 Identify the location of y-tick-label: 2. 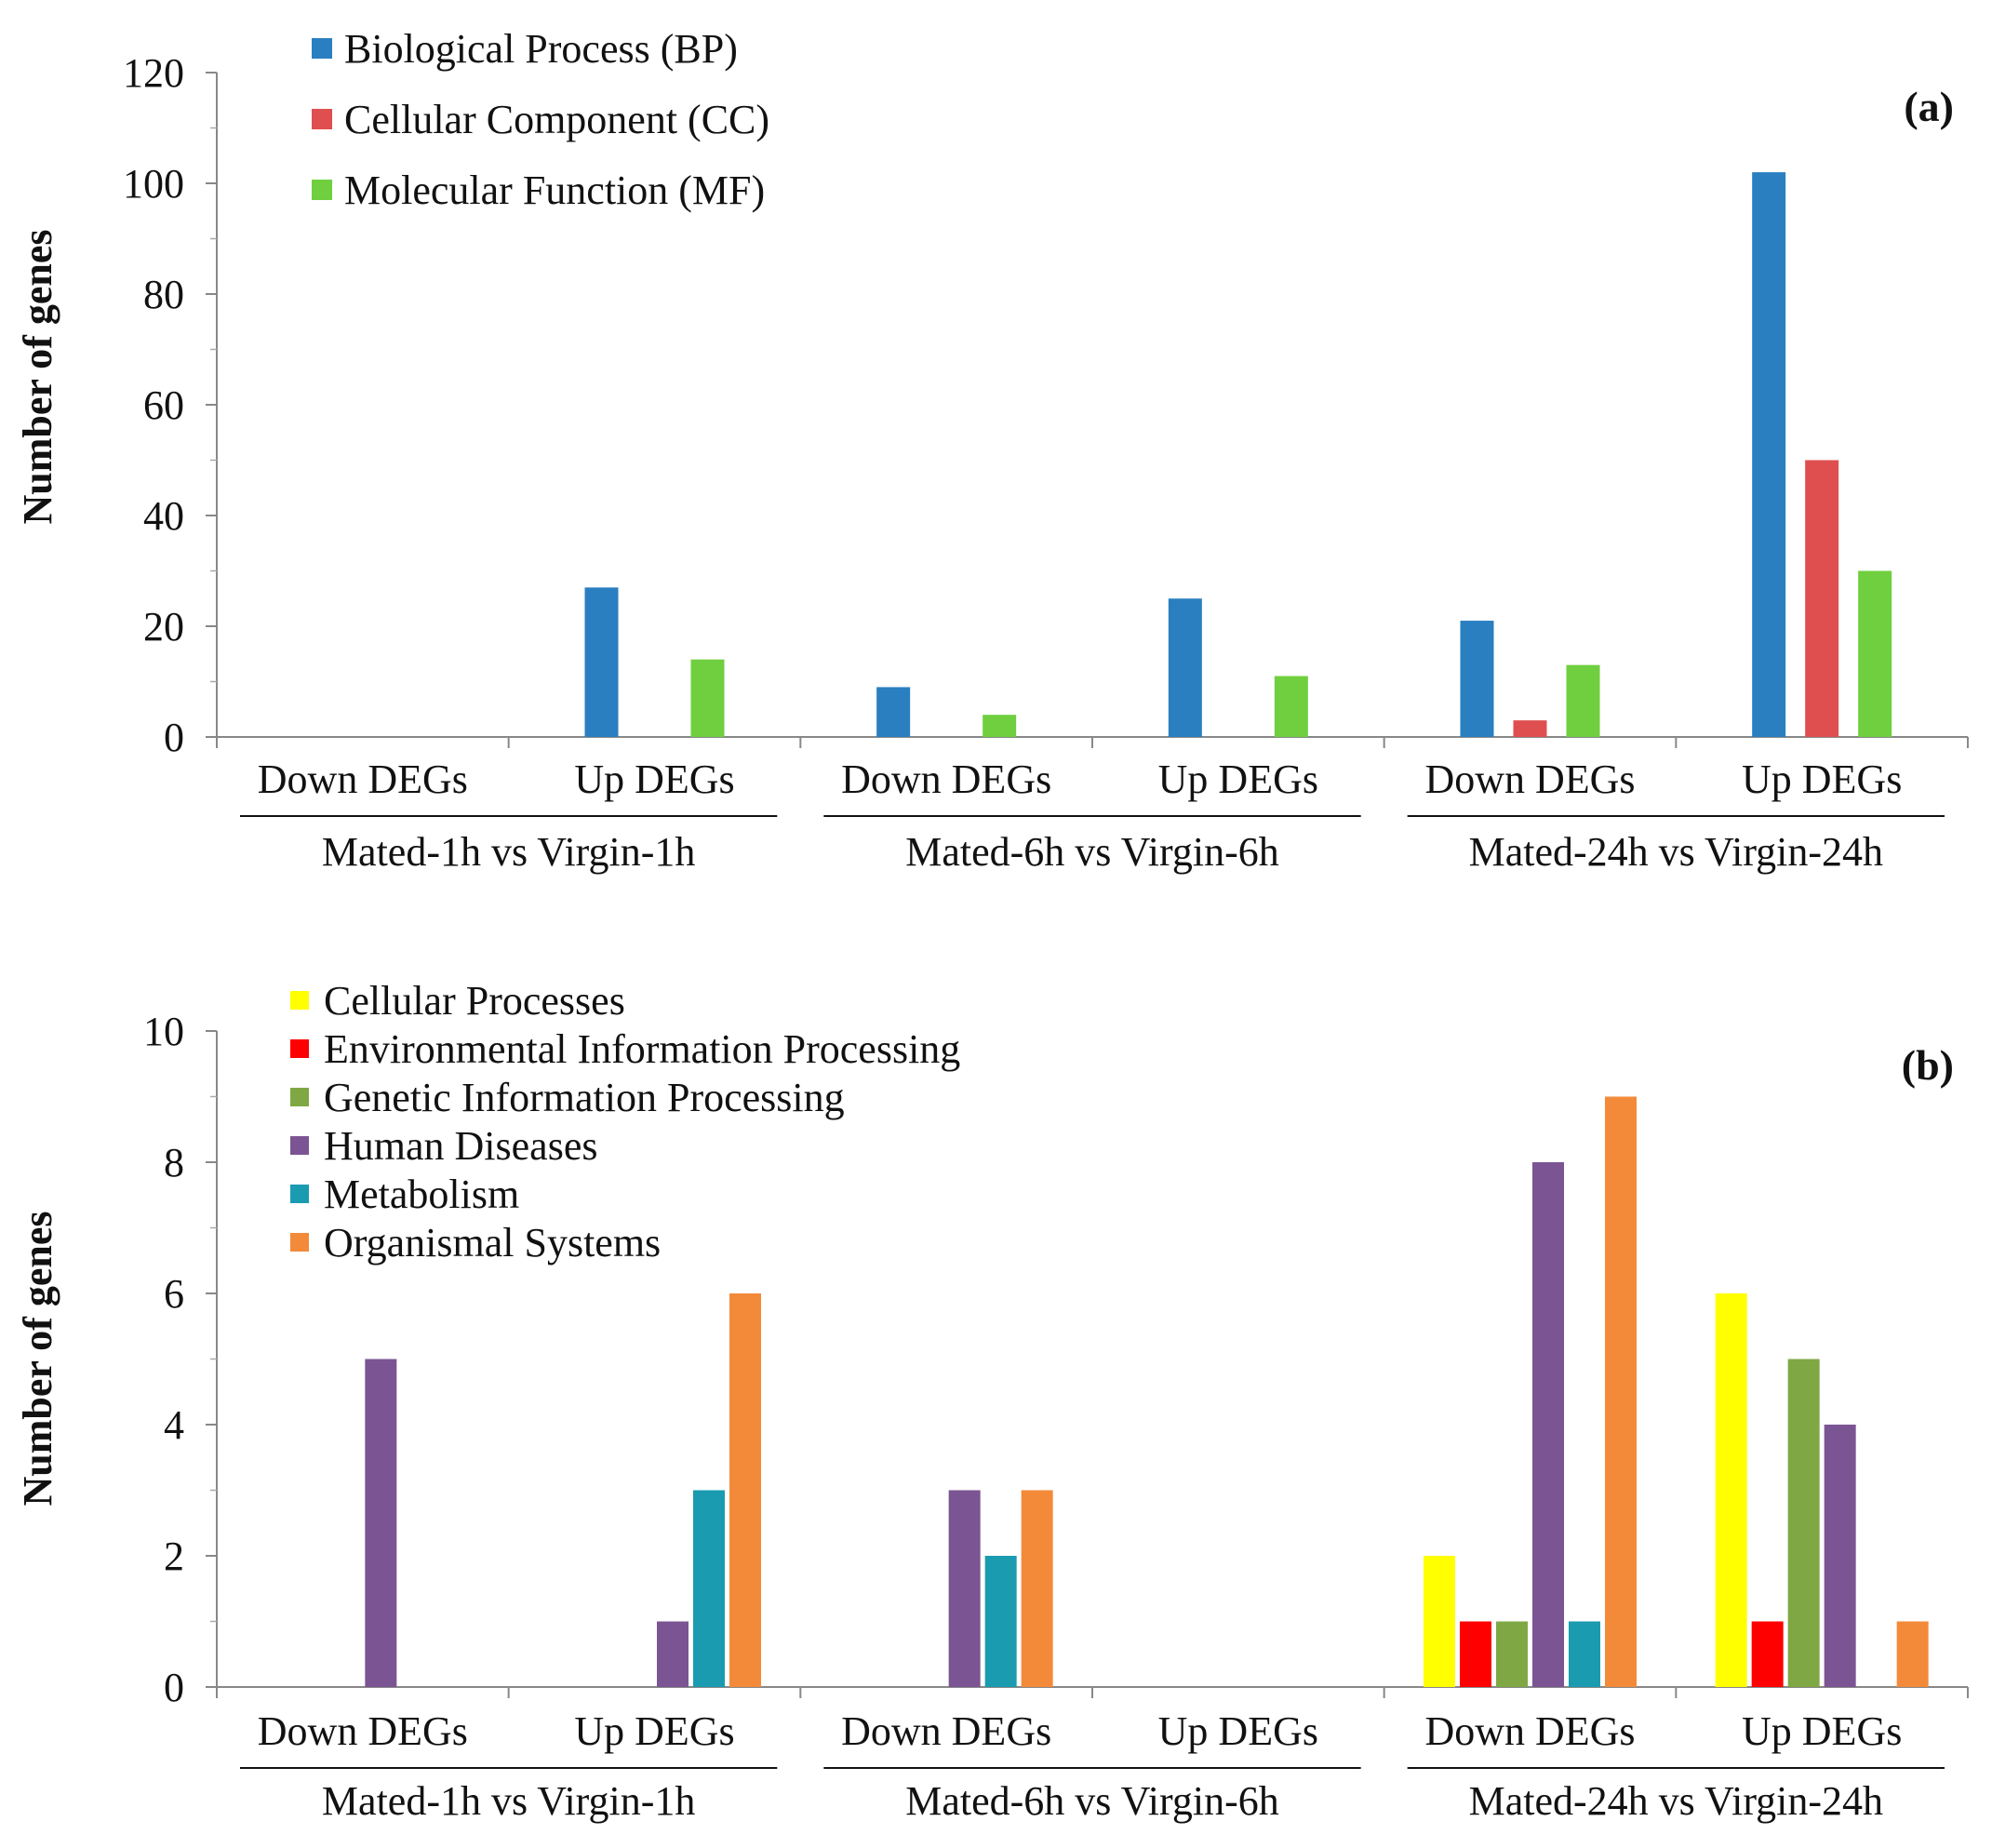
(174, 1556).